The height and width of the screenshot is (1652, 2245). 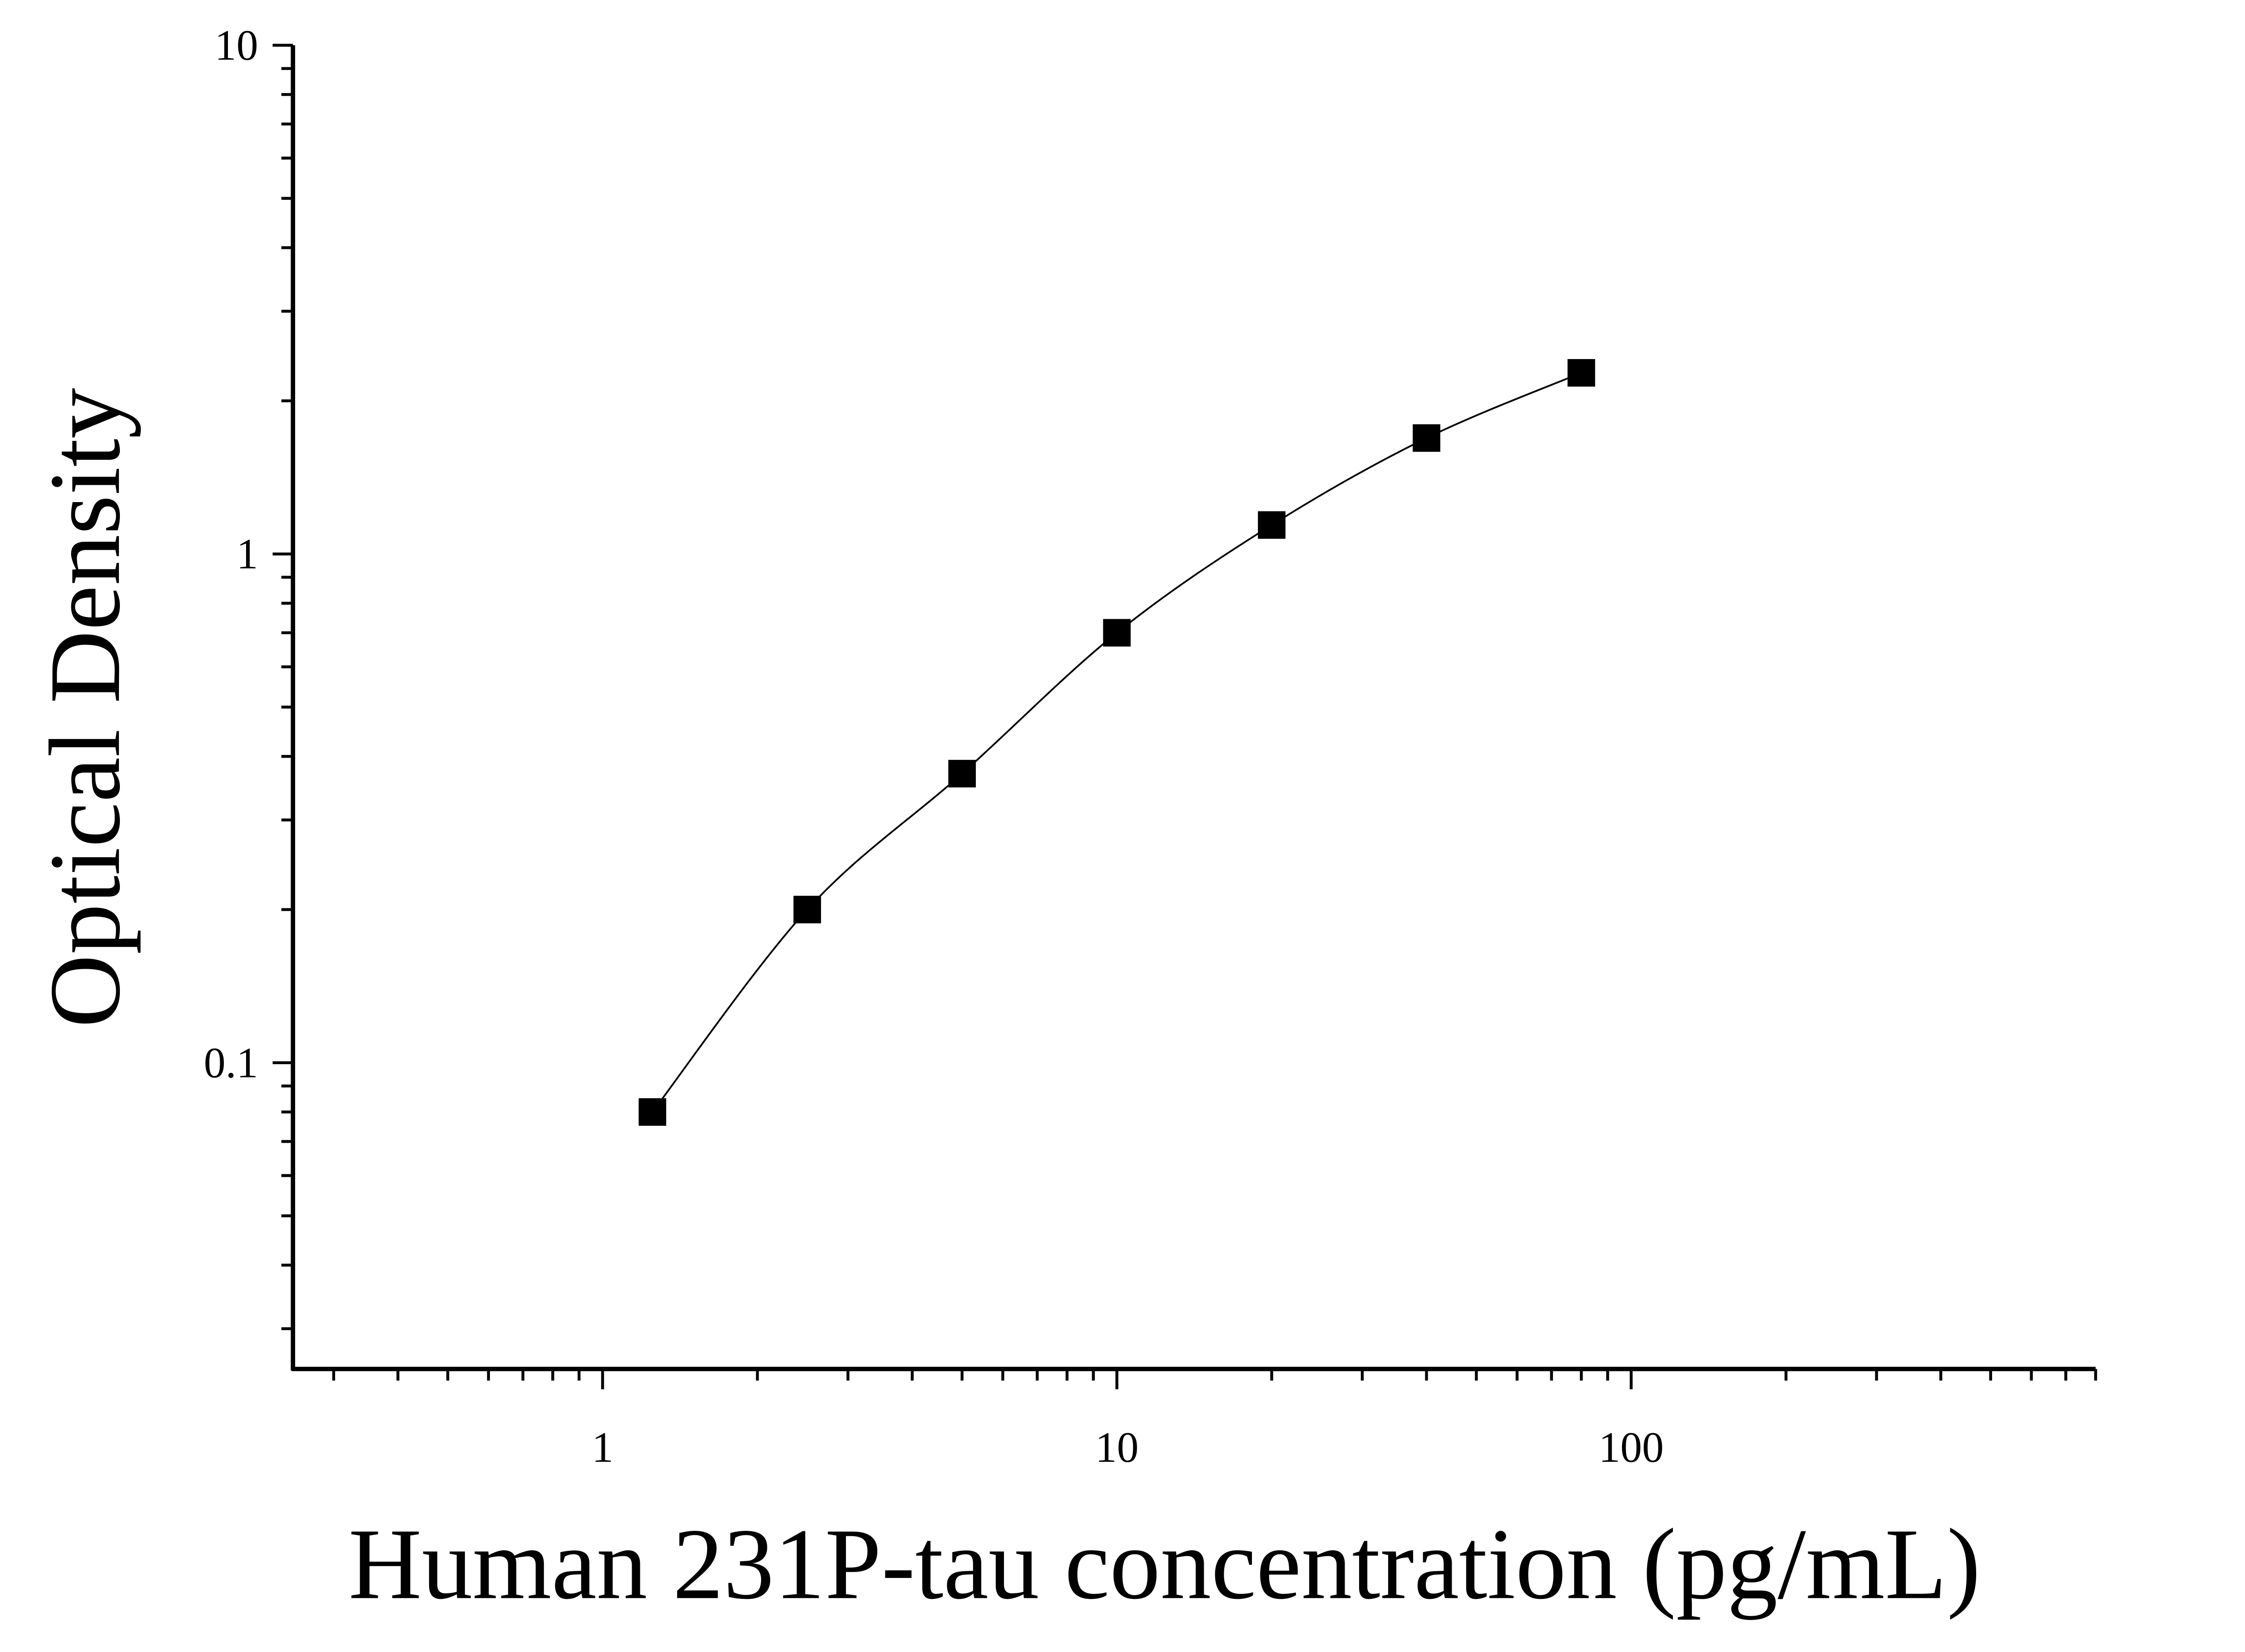 What do you see at coordinates (603, 1447) in the screenshot?
I see `x-tick-label: 1` at bounding box center [603, 1447].